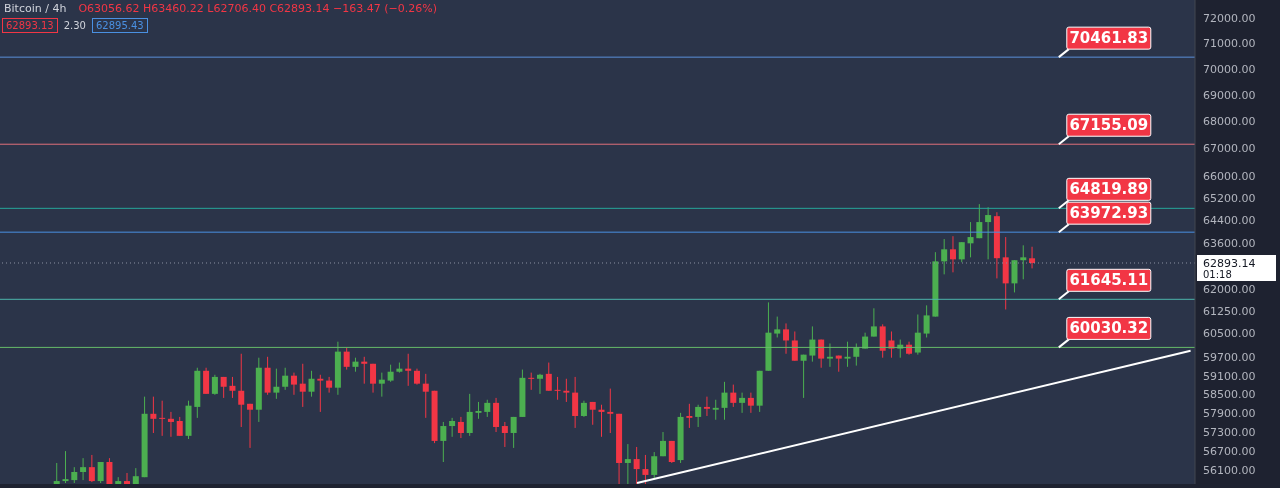 This screenshot has width=1280, height=488. I want to click on y-tick-label: 72000.00, so click(1229, 18).